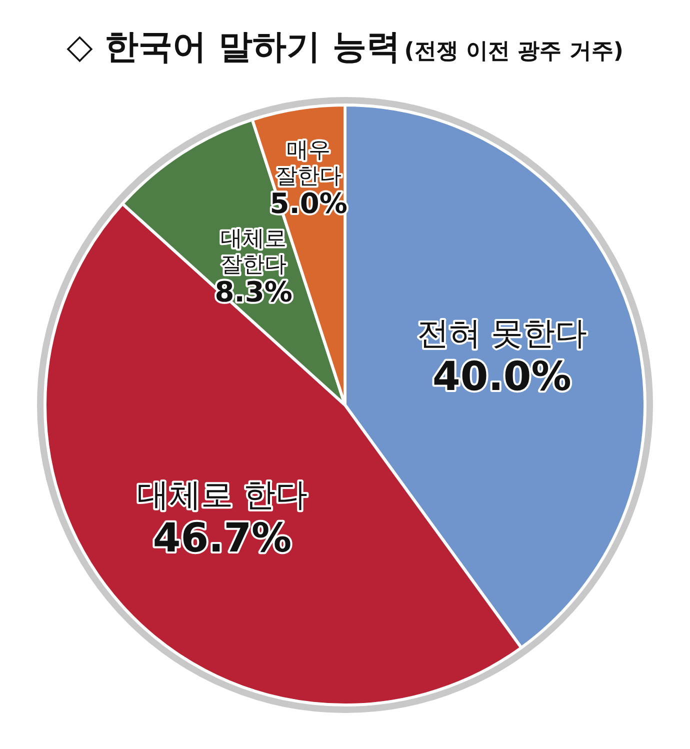 Image resolution: width=690 pixels, height=749 pixels. What do you see at coordinates (222, 538) in the screenshot?
I see `data-label: 46.7%` at bounding box center [222, 538].